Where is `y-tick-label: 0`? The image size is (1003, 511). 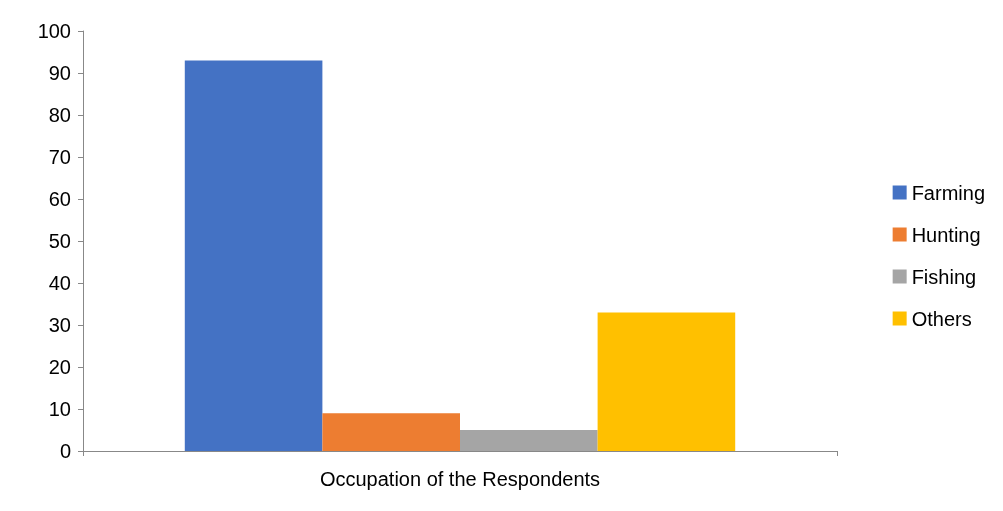 y-tick-label: 0 is located at coordinates (65, 451).